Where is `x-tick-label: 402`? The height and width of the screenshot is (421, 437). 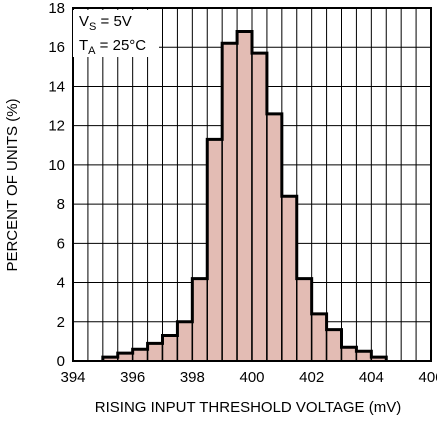
x-tick-label: 402 is located at coordinates (311, 377).